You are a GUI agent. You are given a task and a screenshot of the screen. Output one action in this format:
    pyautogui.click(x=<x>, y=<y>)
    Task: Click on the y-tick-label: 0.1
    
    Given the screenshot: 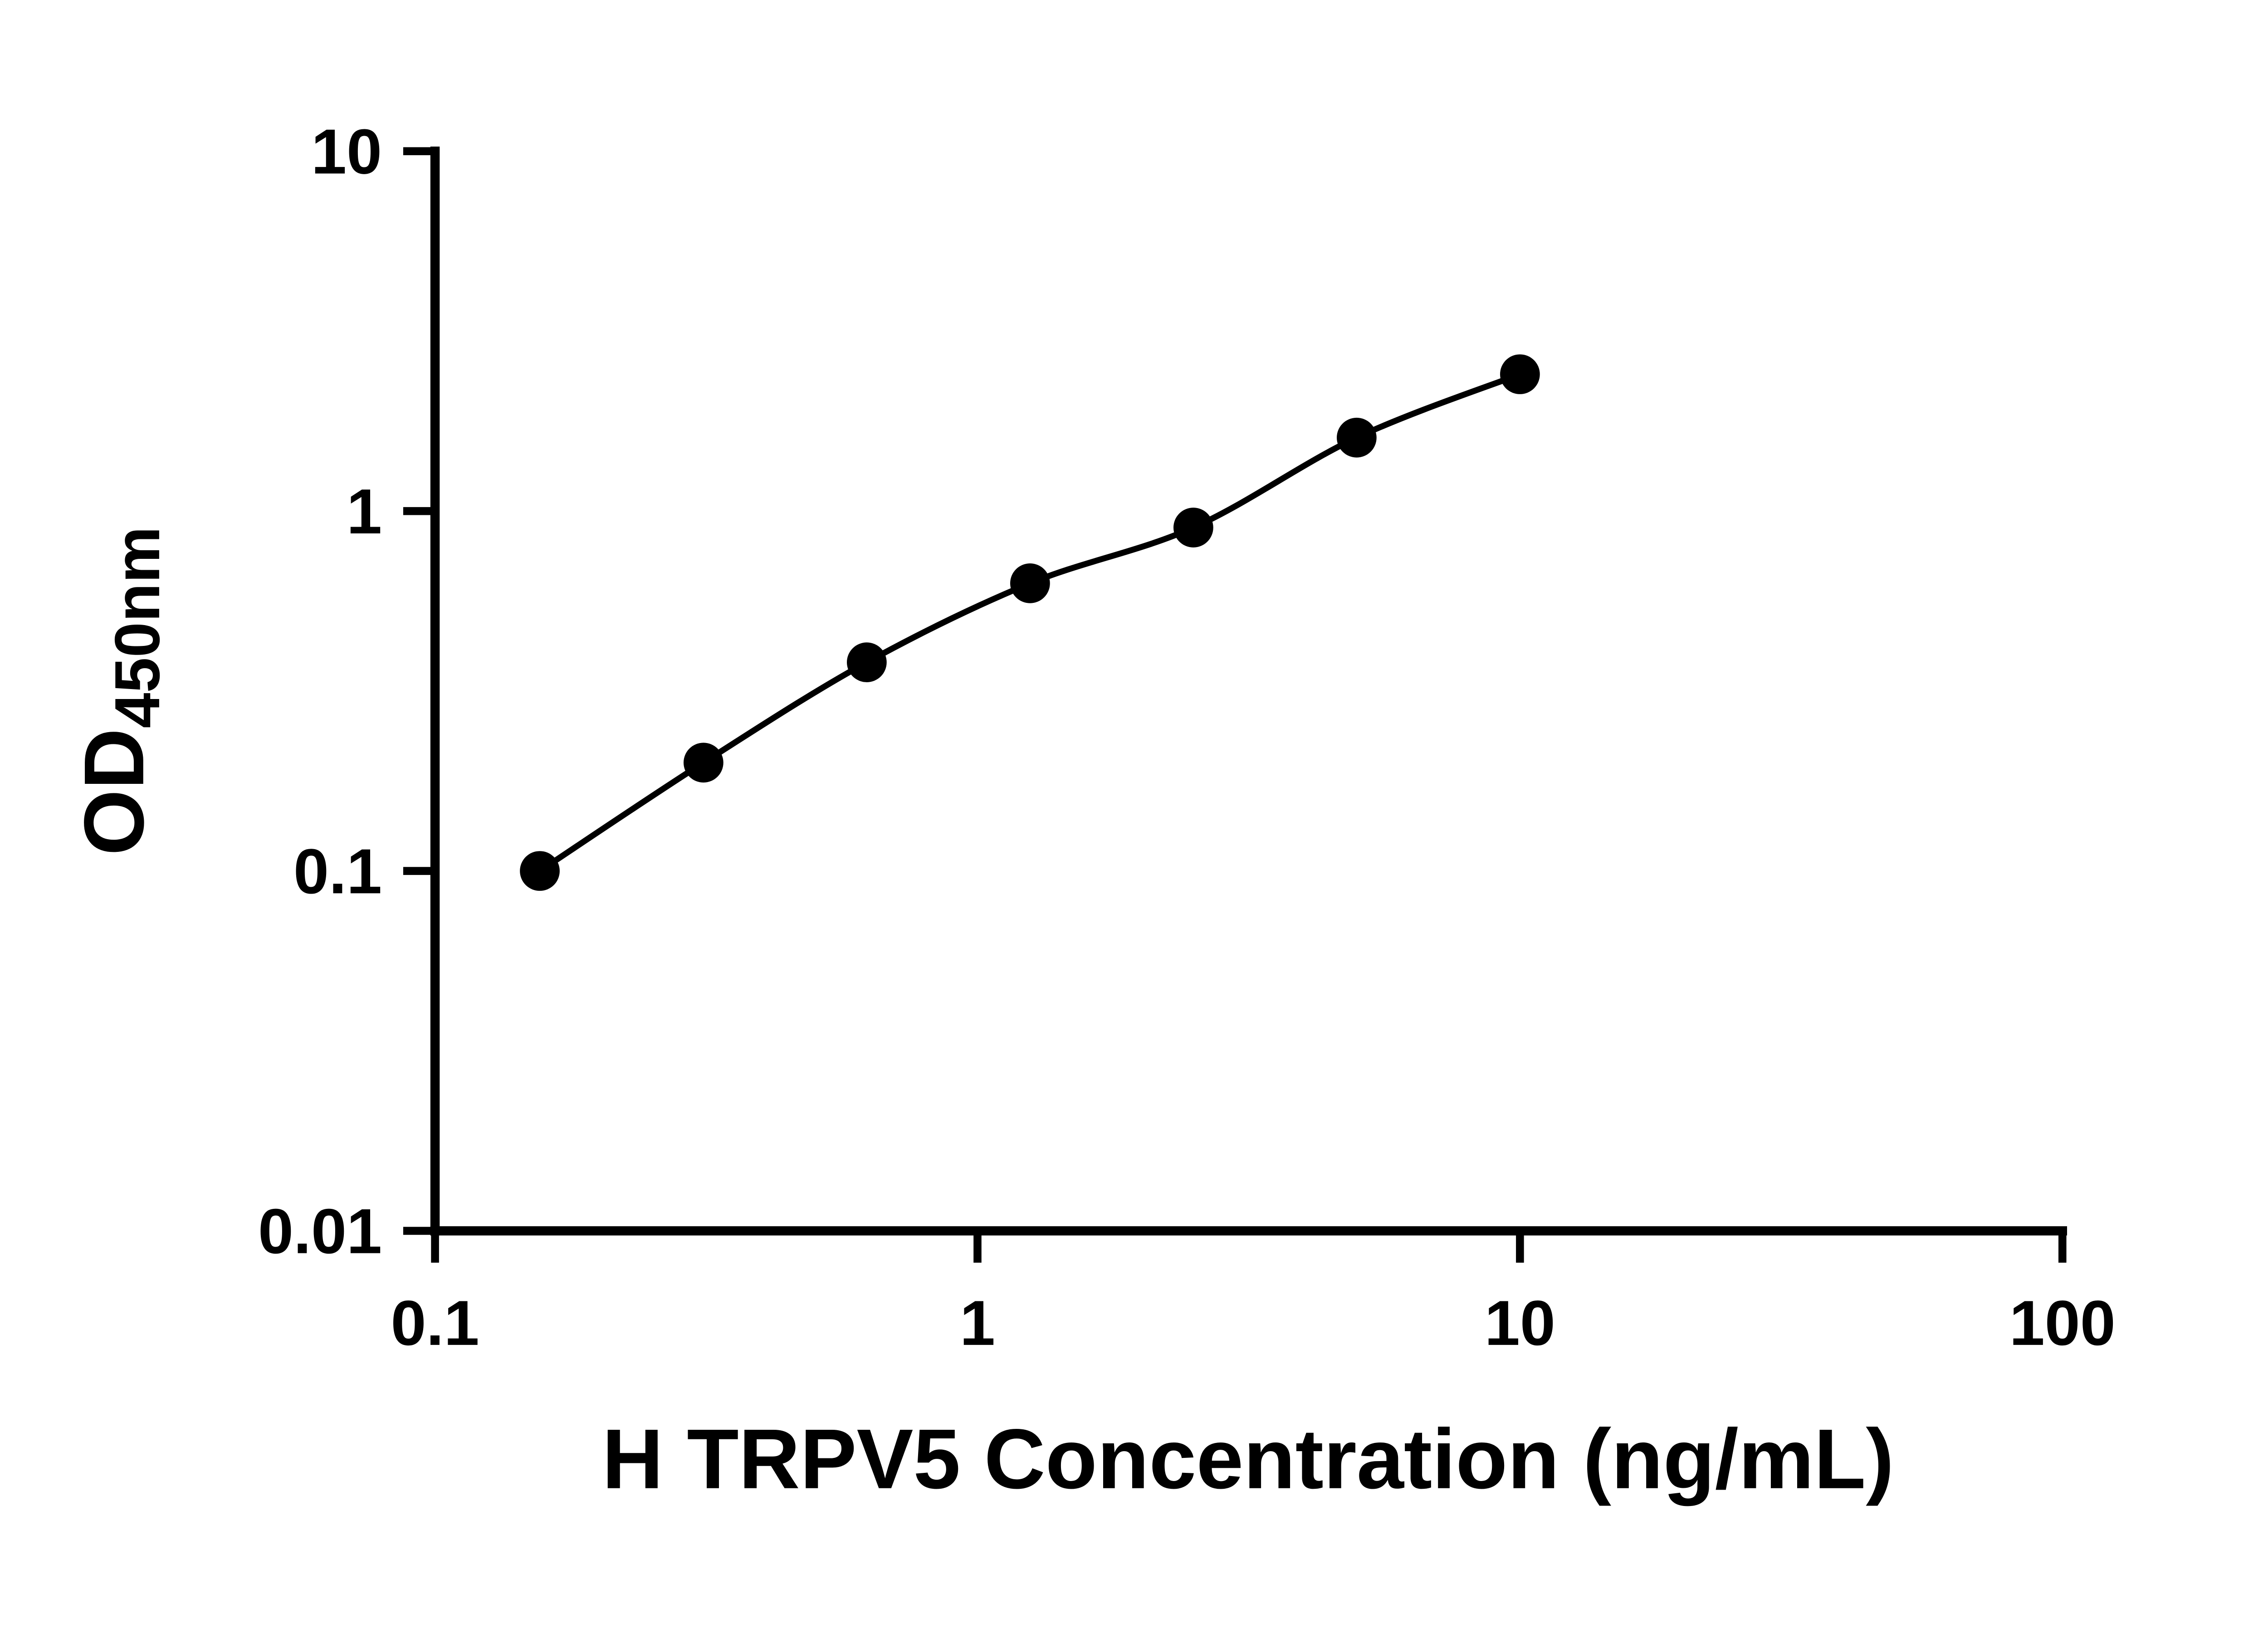 What is the action you would take?
    pyautogui.click(x=338, y=871)
    